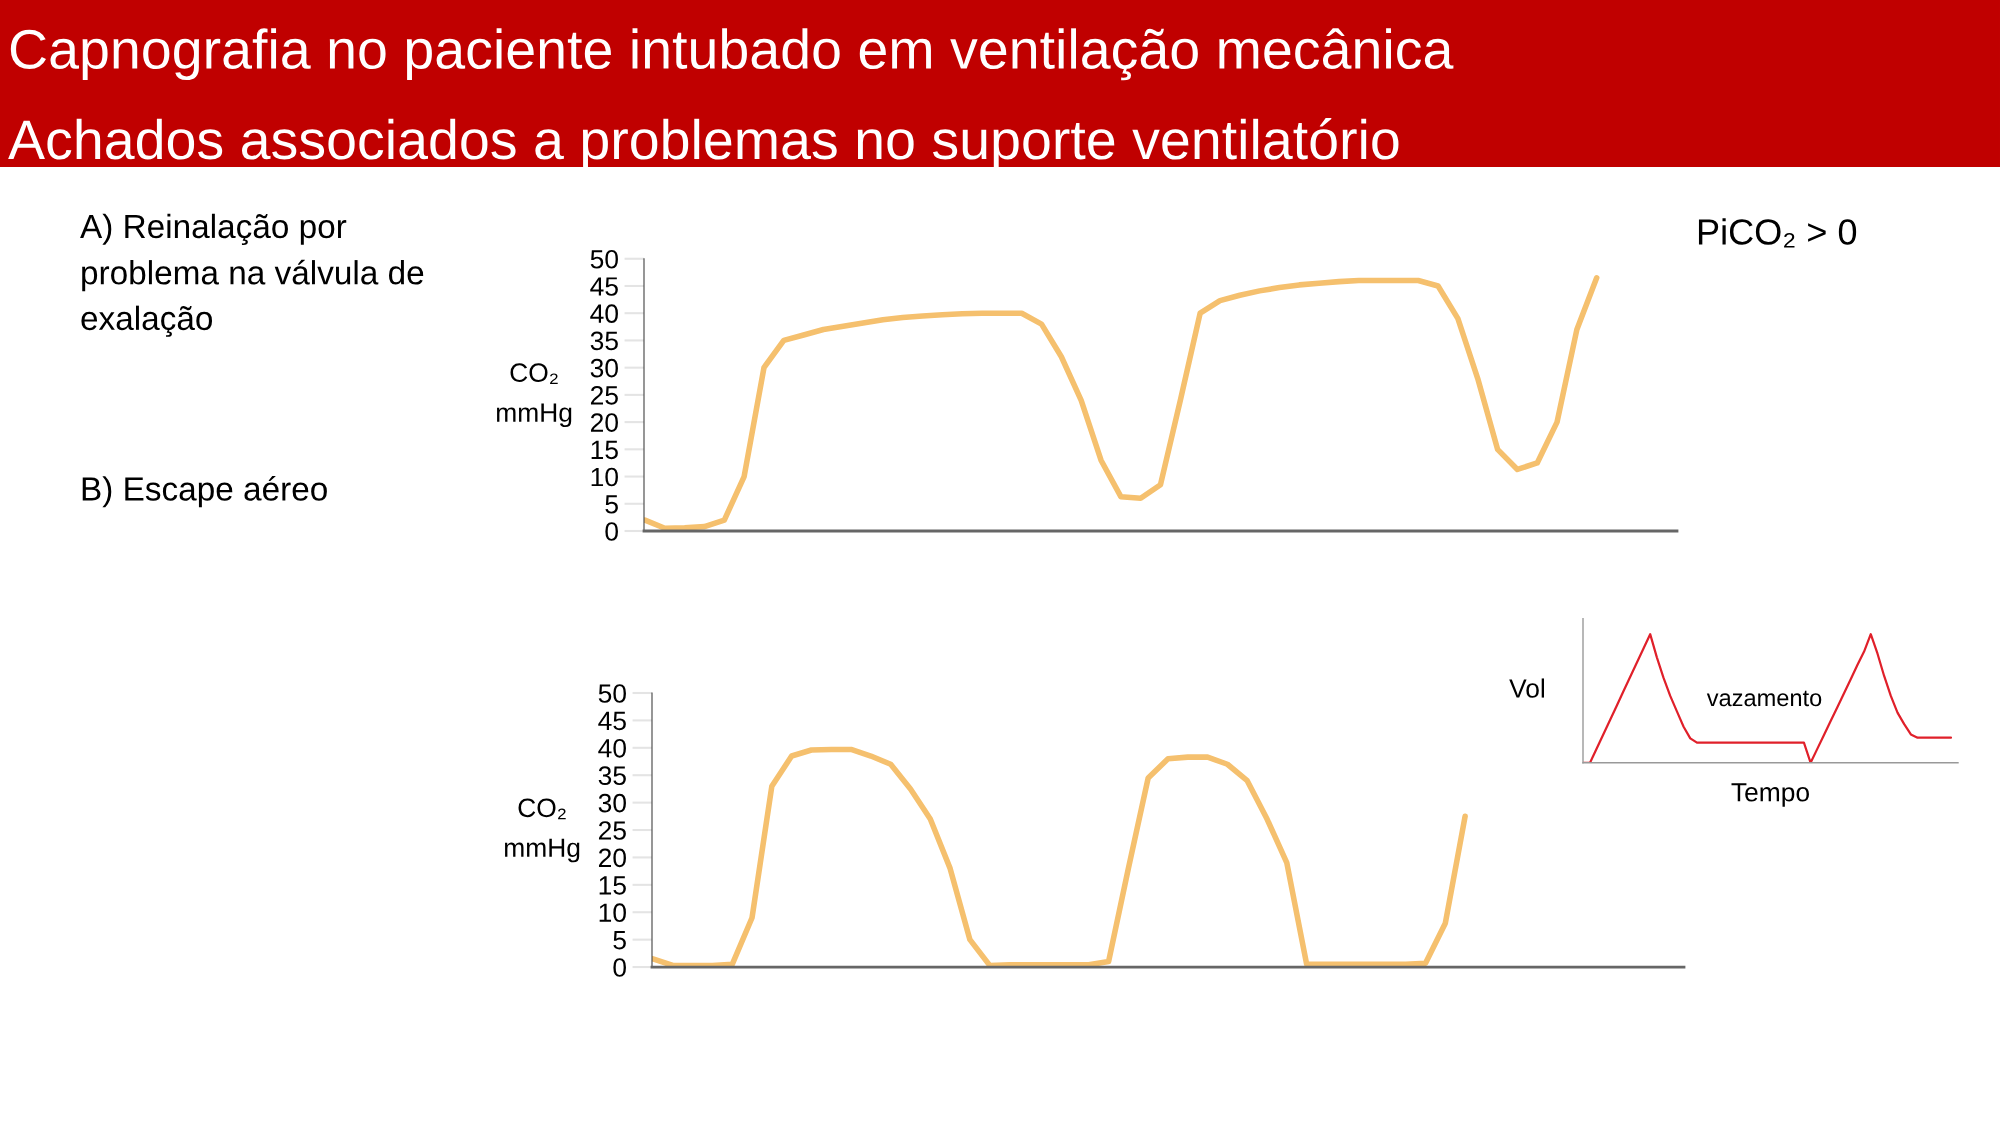 The width and height of the screenshot is (2000, 1125). I want to click on chart-title: Capnografia no paciente intubado em ventilação mecânica, so click(732, 54).